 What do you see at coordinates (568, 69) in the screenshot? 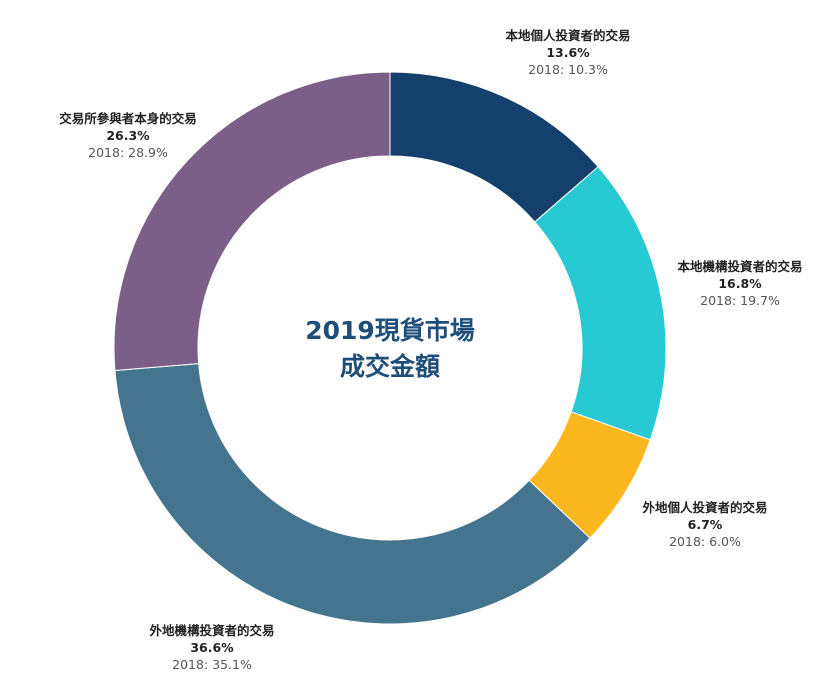
I see `label-local-retail-prev: 2018: 10.3%` at bounding box center [568, 69].